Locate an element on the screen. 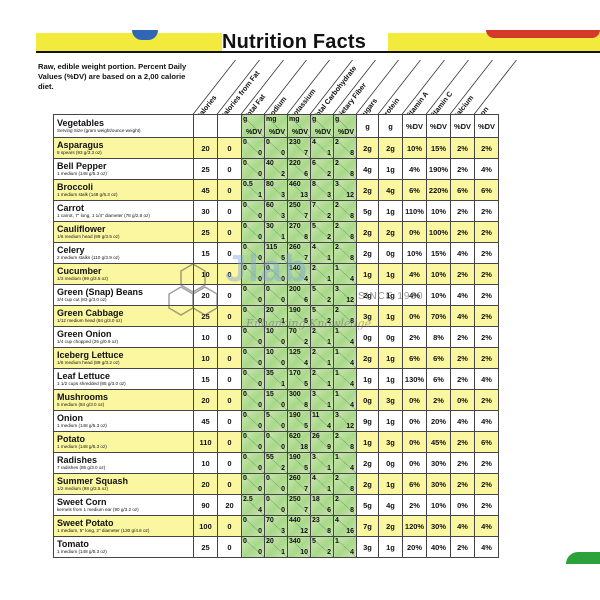 This screenshot has width=600, height=600. potassium-cell: 190 5 is located at coordinates (299, 463).